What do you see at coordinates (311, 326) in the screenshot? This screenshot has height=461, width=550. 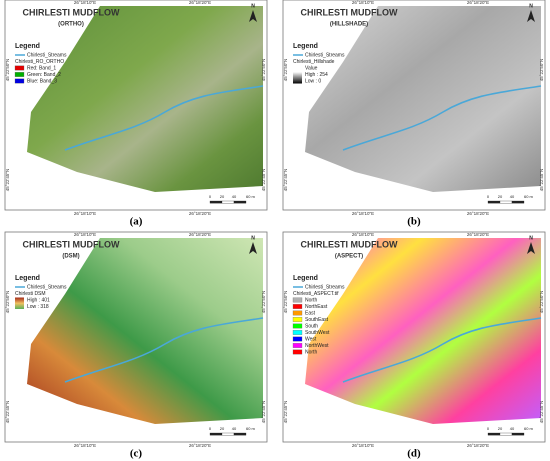 I see `legend-label: South` at bounding box center [311, 326].